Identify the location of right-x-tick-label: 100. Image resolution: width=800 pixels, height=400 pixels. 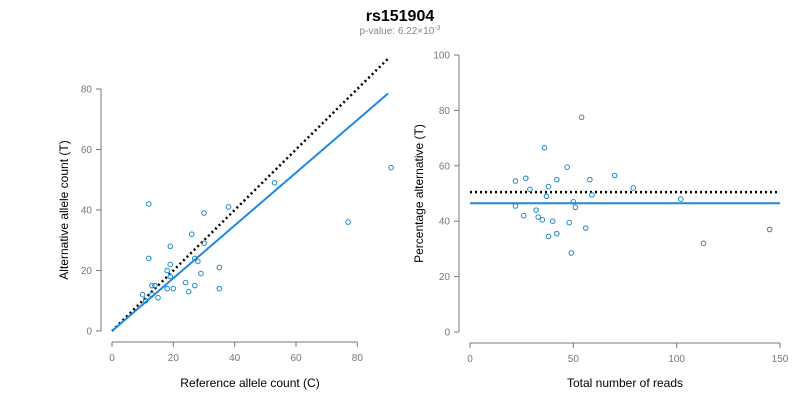
(676, 359).